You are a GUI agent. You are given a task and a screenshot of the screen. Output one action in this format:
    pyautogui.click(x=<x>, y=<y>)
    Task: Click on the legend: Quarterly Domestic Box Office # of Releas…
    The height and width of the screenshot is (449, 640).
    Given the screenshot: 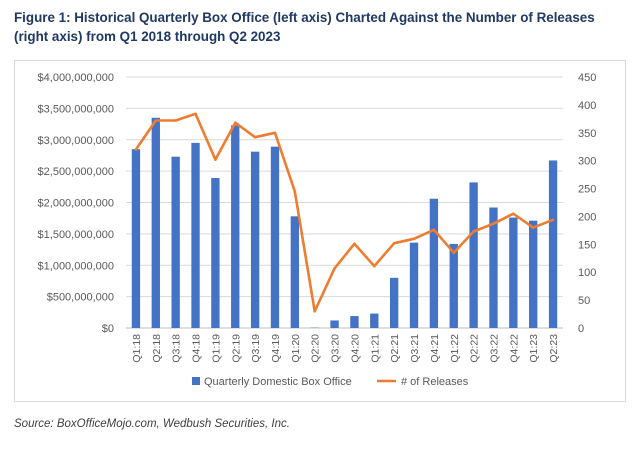 What is the action you would take?
    pyautogui.click(x=330, y=382)
    